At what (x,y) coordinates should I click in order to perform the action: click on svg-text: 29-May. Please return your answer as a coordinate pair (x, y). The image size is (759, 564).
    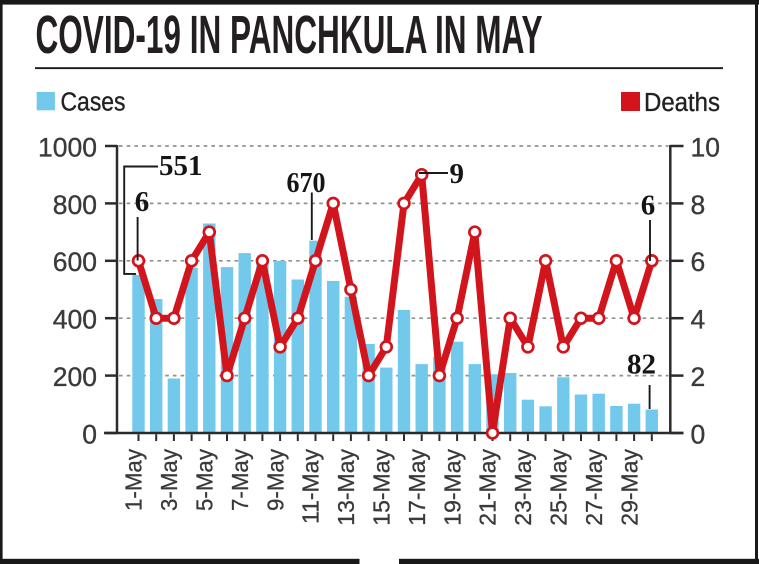
    Looking at the image, I should click on (629, 487).